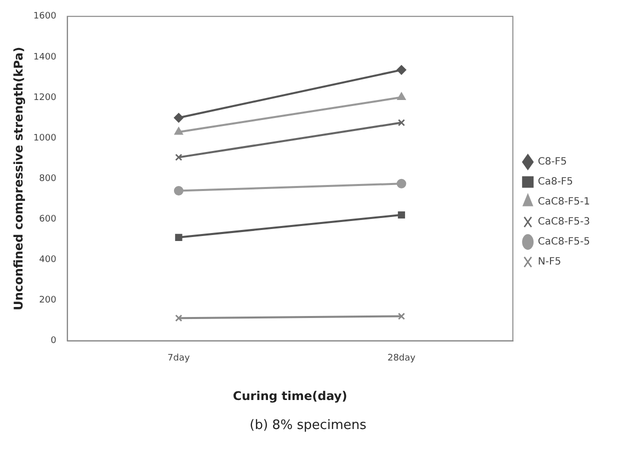 Image resolution: width=617 pixels, height=461 pixels. What do you see at coordinates (550, 262) in the screenshot?
I see `legend-label: N-F5` at bounding box center [550, 262].